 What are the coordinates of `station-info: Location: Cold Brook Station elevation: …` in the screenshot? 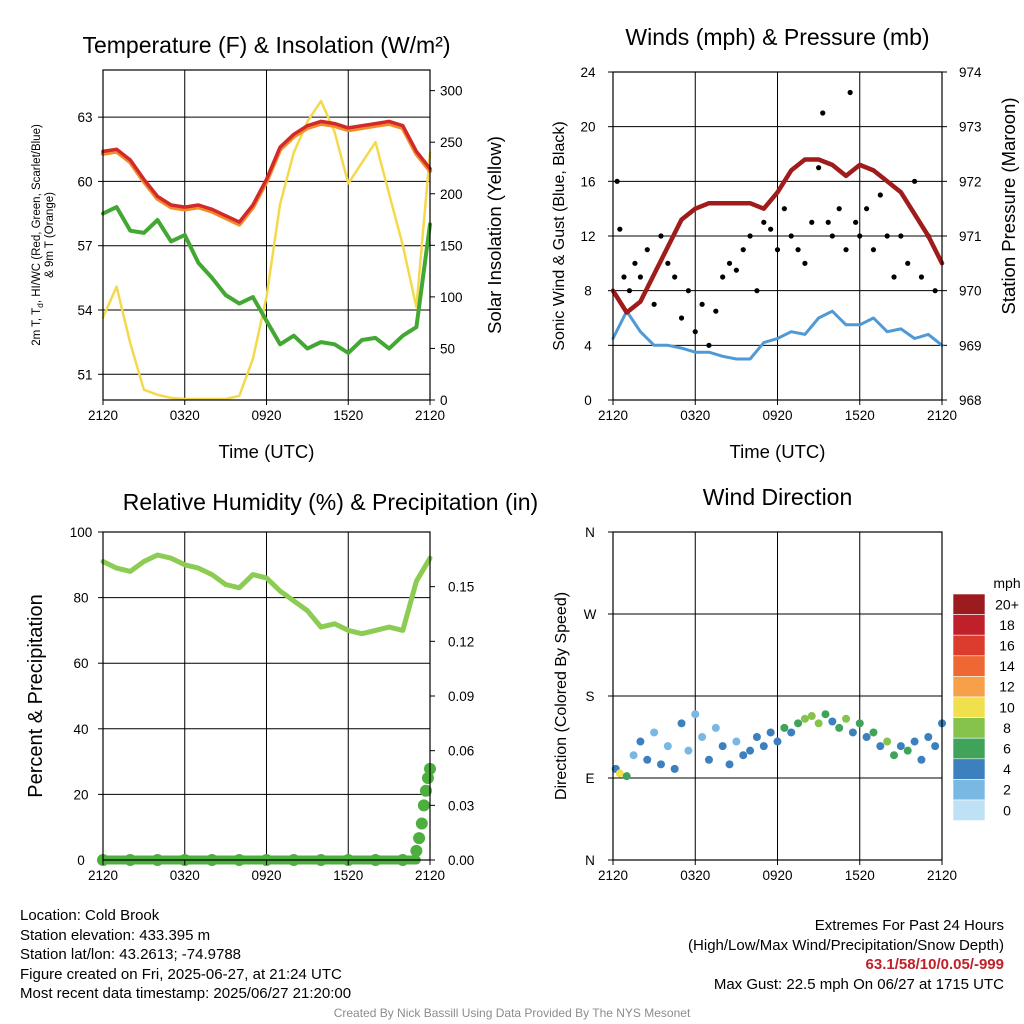 It's located at (185, 955).